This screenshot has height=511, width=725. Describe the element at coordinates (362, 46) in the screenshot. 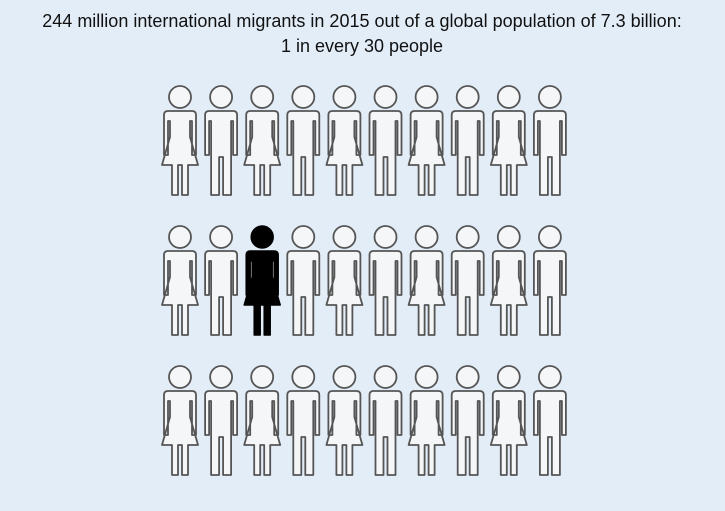

I see `title-line: 1 in every 30 people` at that location.